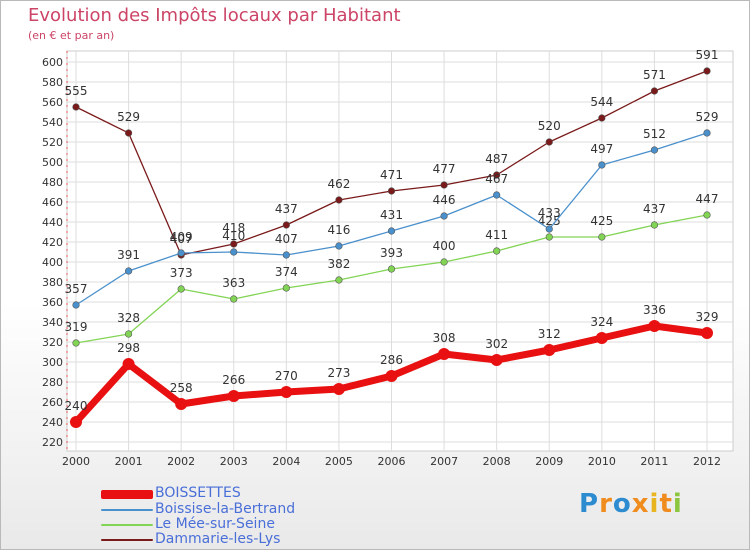  Describe the element at coordinates (129, 461) in the screenshot. I see `x-tick-label: 2001` at that location.